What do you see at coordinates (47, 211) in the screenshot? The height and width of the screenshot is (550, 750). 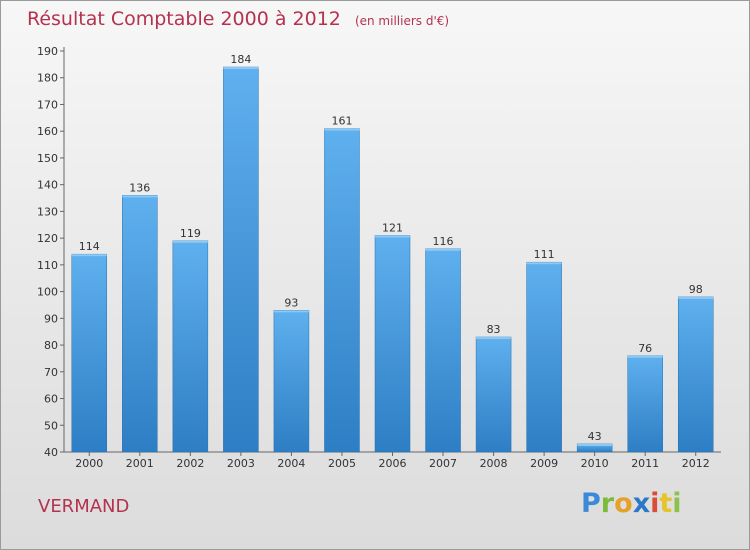 I see `y-tick-label: 130` at bounding box center [47, 211].